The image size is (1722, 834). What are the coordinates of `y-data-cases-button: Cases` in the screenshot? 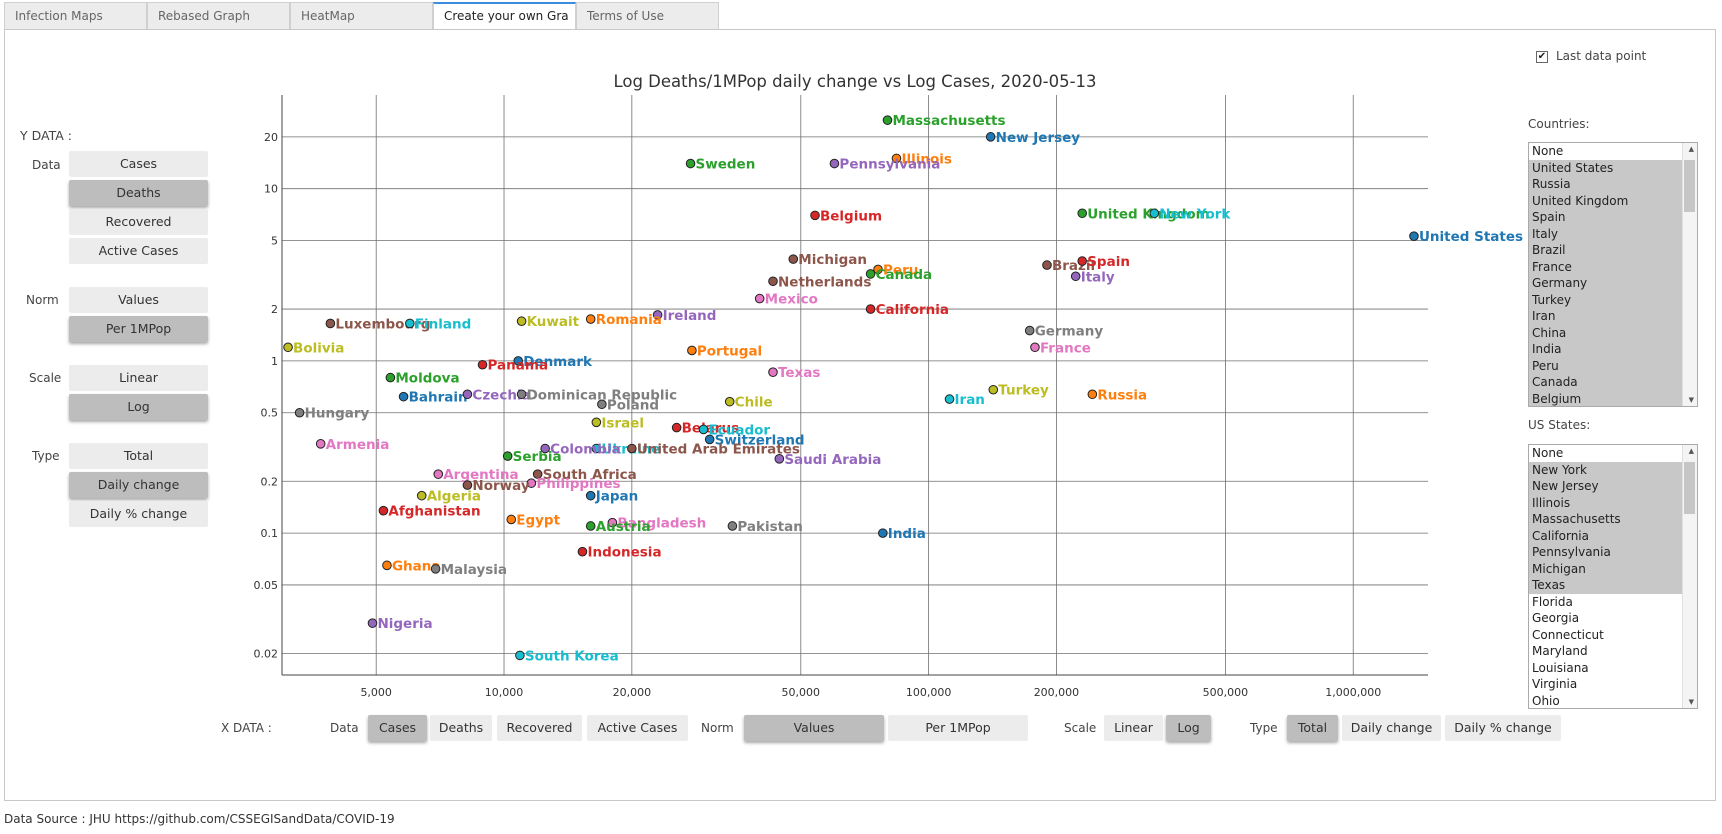 It's located at (138, 164).